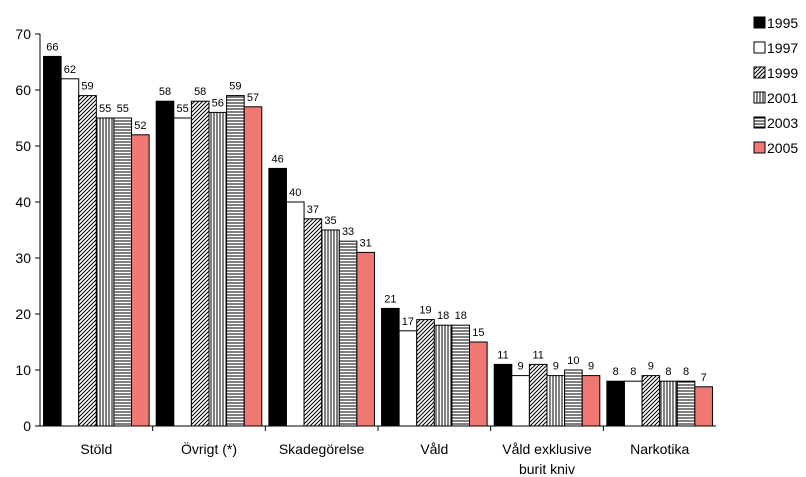 The width and height of the screenshot is (806, 477). I want to click on legend-label-2001: 2001, so click(782, 98).